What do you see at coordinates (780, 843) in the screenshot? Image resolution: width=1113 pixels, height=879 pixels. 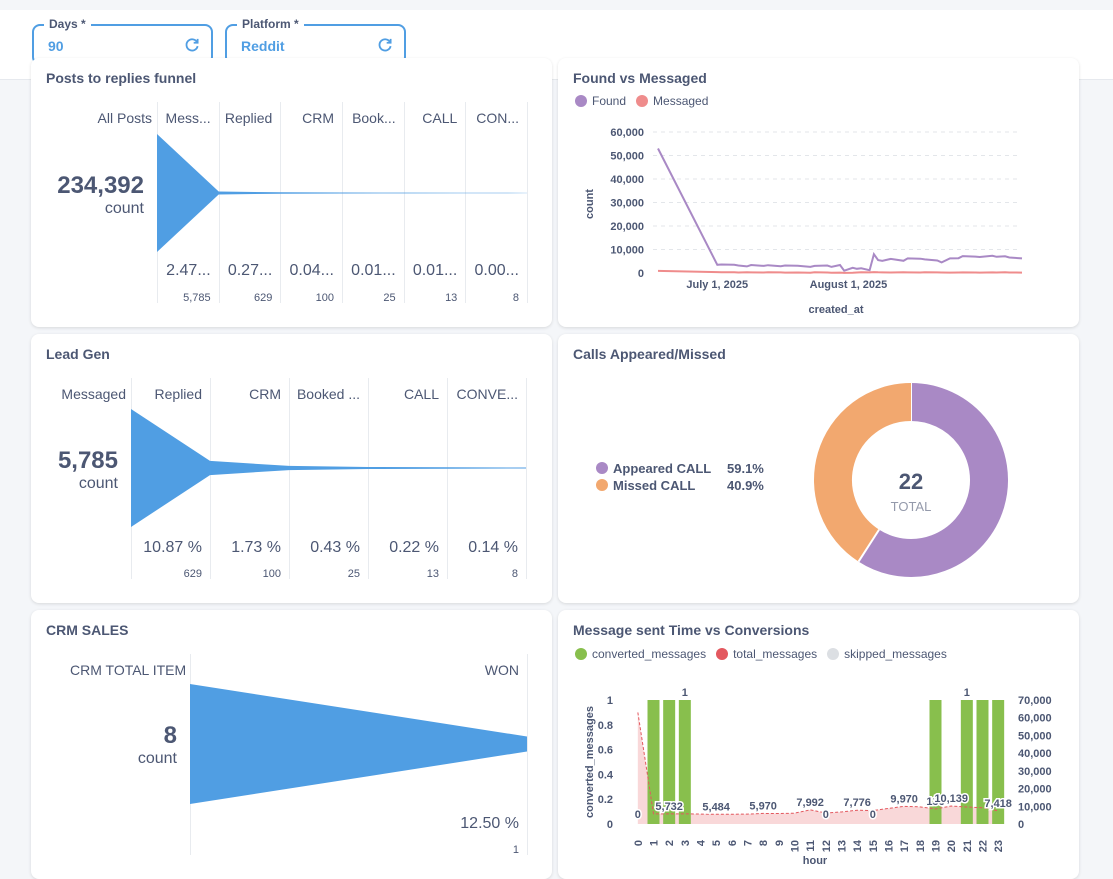 I see `x-tick-label: 9` at bounding box center [780, 843].